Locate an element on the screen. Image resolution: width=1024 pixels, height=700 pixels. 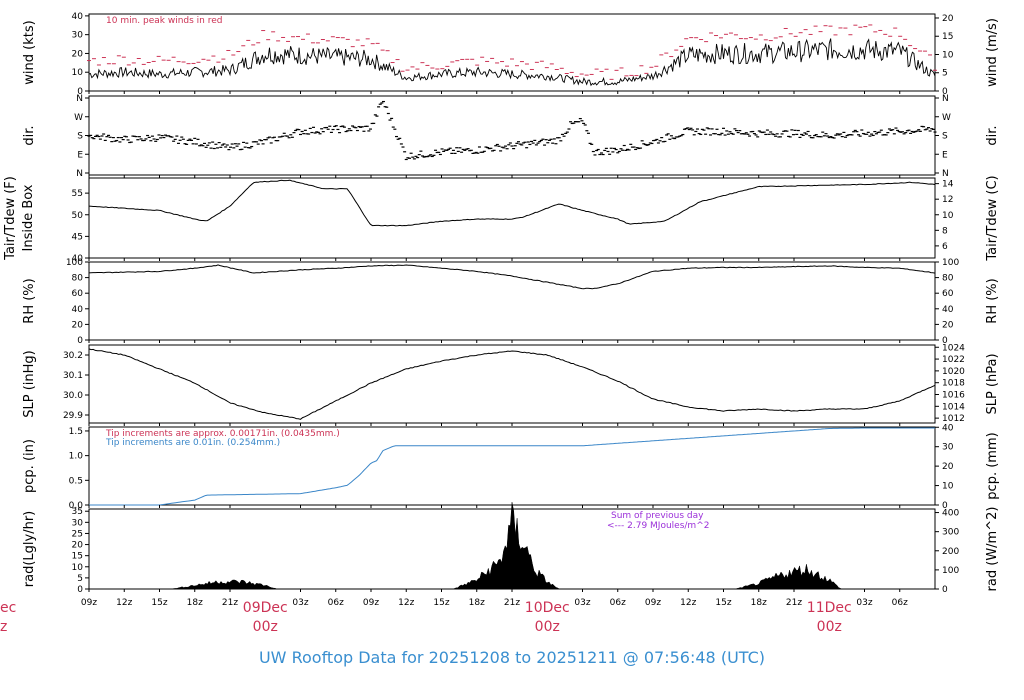
rh-ytick-left-label: 0 is located at coordinates (80, 341).